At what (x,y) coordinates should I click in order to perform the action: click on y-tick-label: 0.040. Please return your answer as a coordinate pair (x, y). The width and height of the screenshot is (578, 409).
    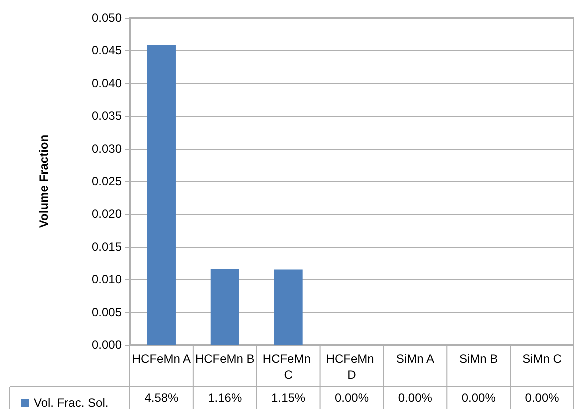
    Looking at the image, I should click on (107, 83).